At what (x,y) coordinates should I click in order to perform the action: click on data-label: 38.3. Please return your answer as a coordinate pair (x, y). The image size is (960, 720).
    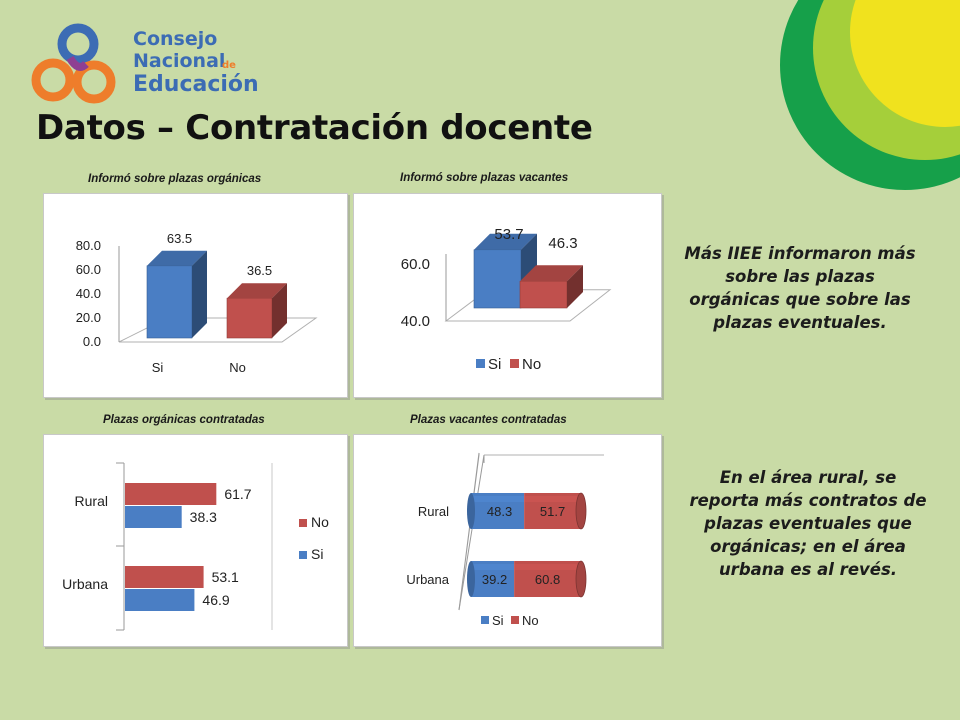
    Looking at the image, I should click on (203, 517).